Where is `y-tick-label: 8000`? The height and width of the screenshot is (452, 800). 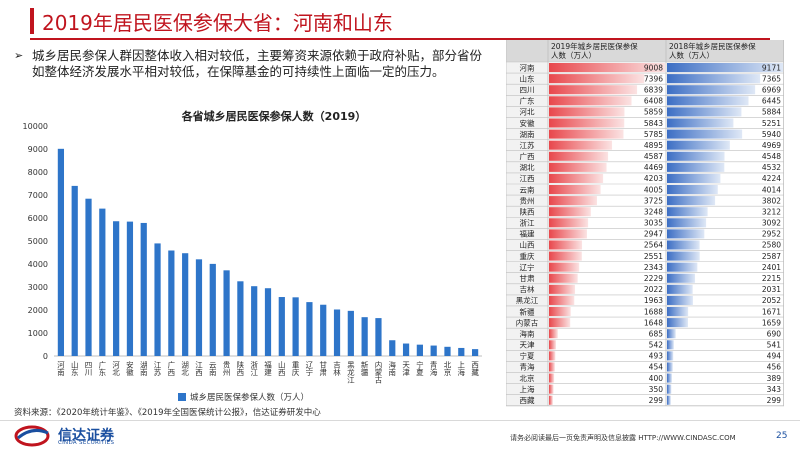
y-tick-label: 8000 is located at coordinates (38, 172).